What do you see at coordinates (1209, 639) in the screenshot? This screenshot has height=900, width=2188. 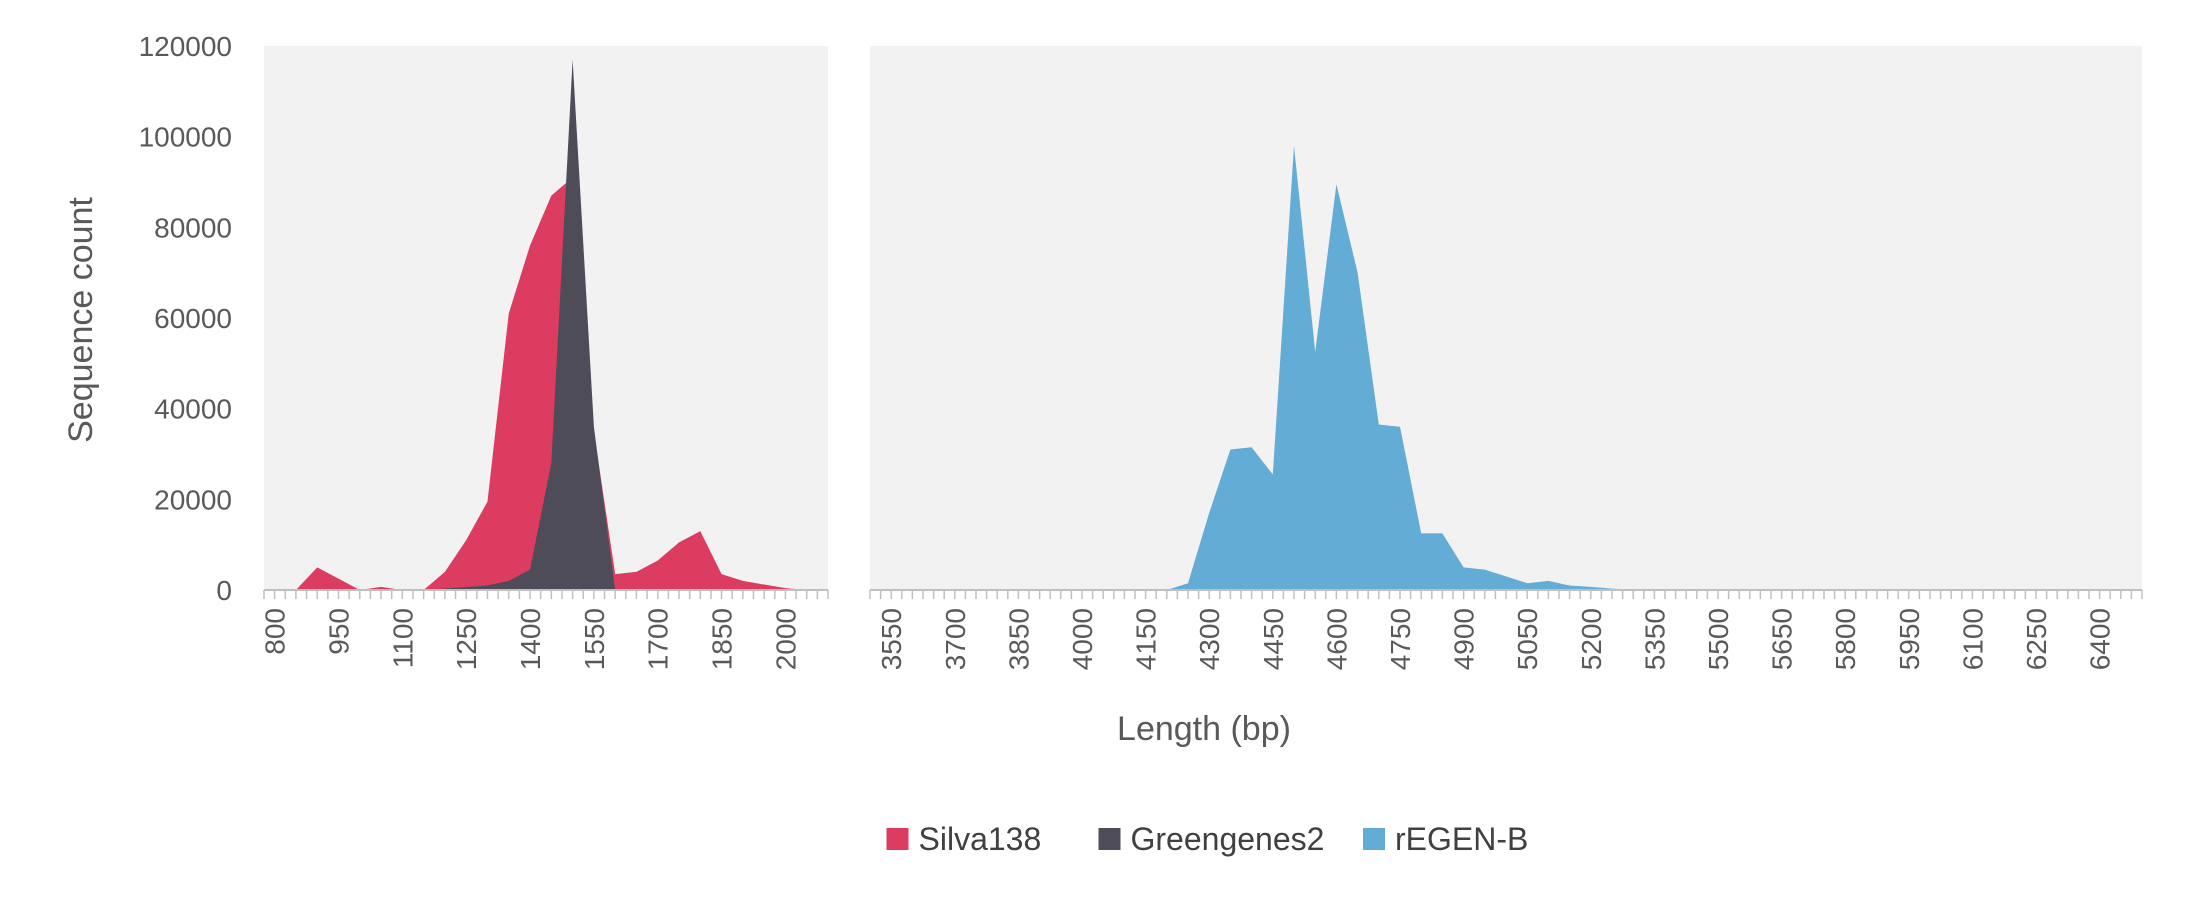 I see `x-tick-label: 4300` at bounding box center [1209, 639].